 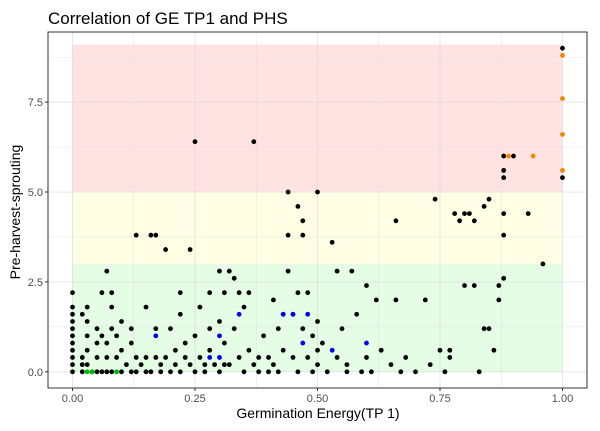 I want to click on x-tick-label: 0.25, so click(x=194, y=399).